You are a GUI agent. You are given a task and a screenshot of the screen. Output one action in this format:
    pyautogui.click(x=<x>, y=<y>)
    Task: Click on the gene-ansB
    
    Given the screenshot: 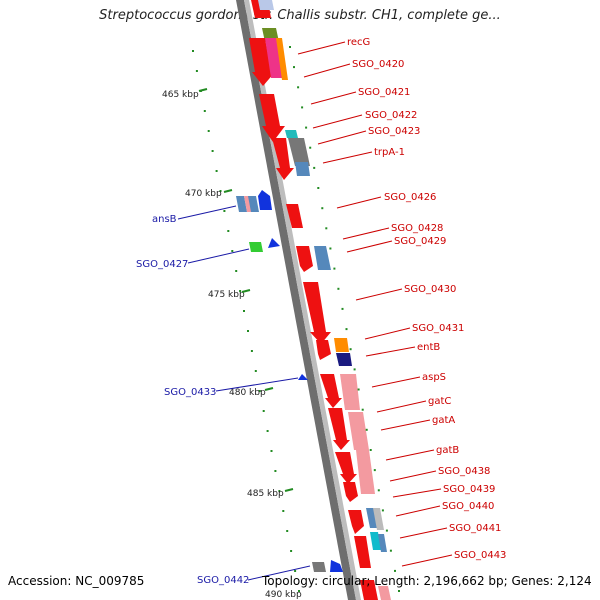 What is the action you would take?
    pyautogui.click(x=241, y=204)
    